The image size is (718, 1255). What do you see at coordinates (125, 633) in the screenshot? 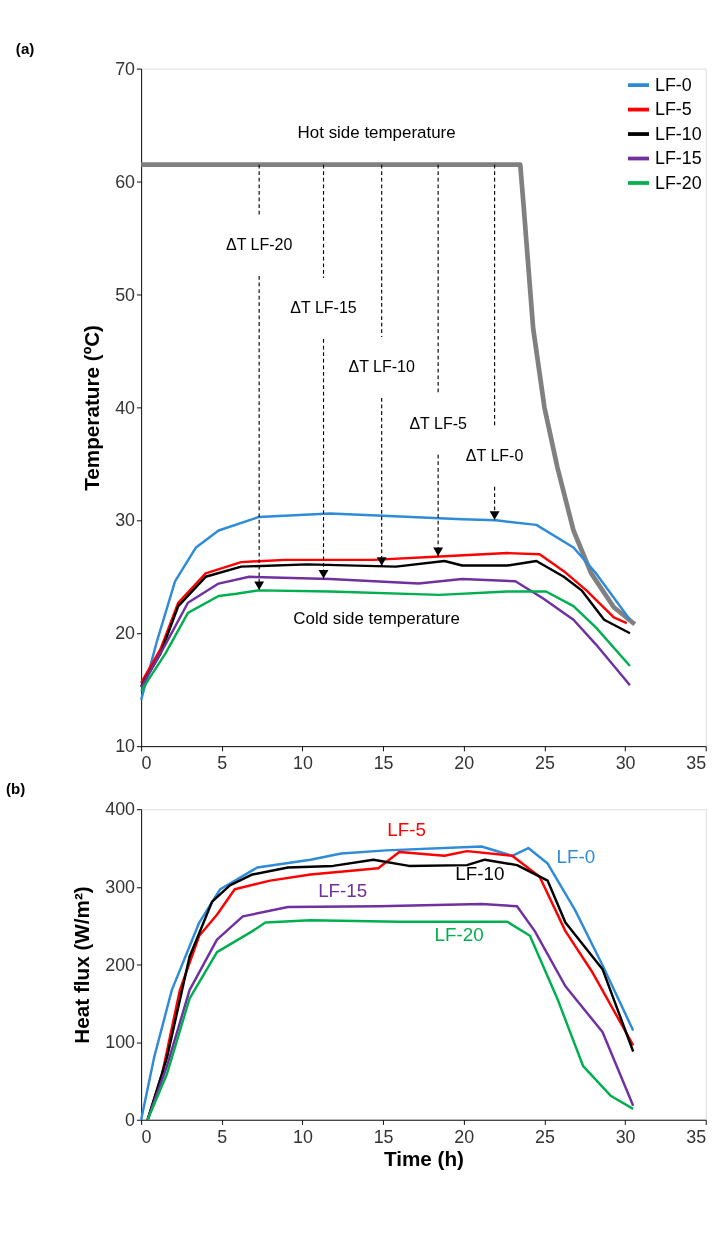
I see `y-tick-label: 20` at bounding box center [125, 633].